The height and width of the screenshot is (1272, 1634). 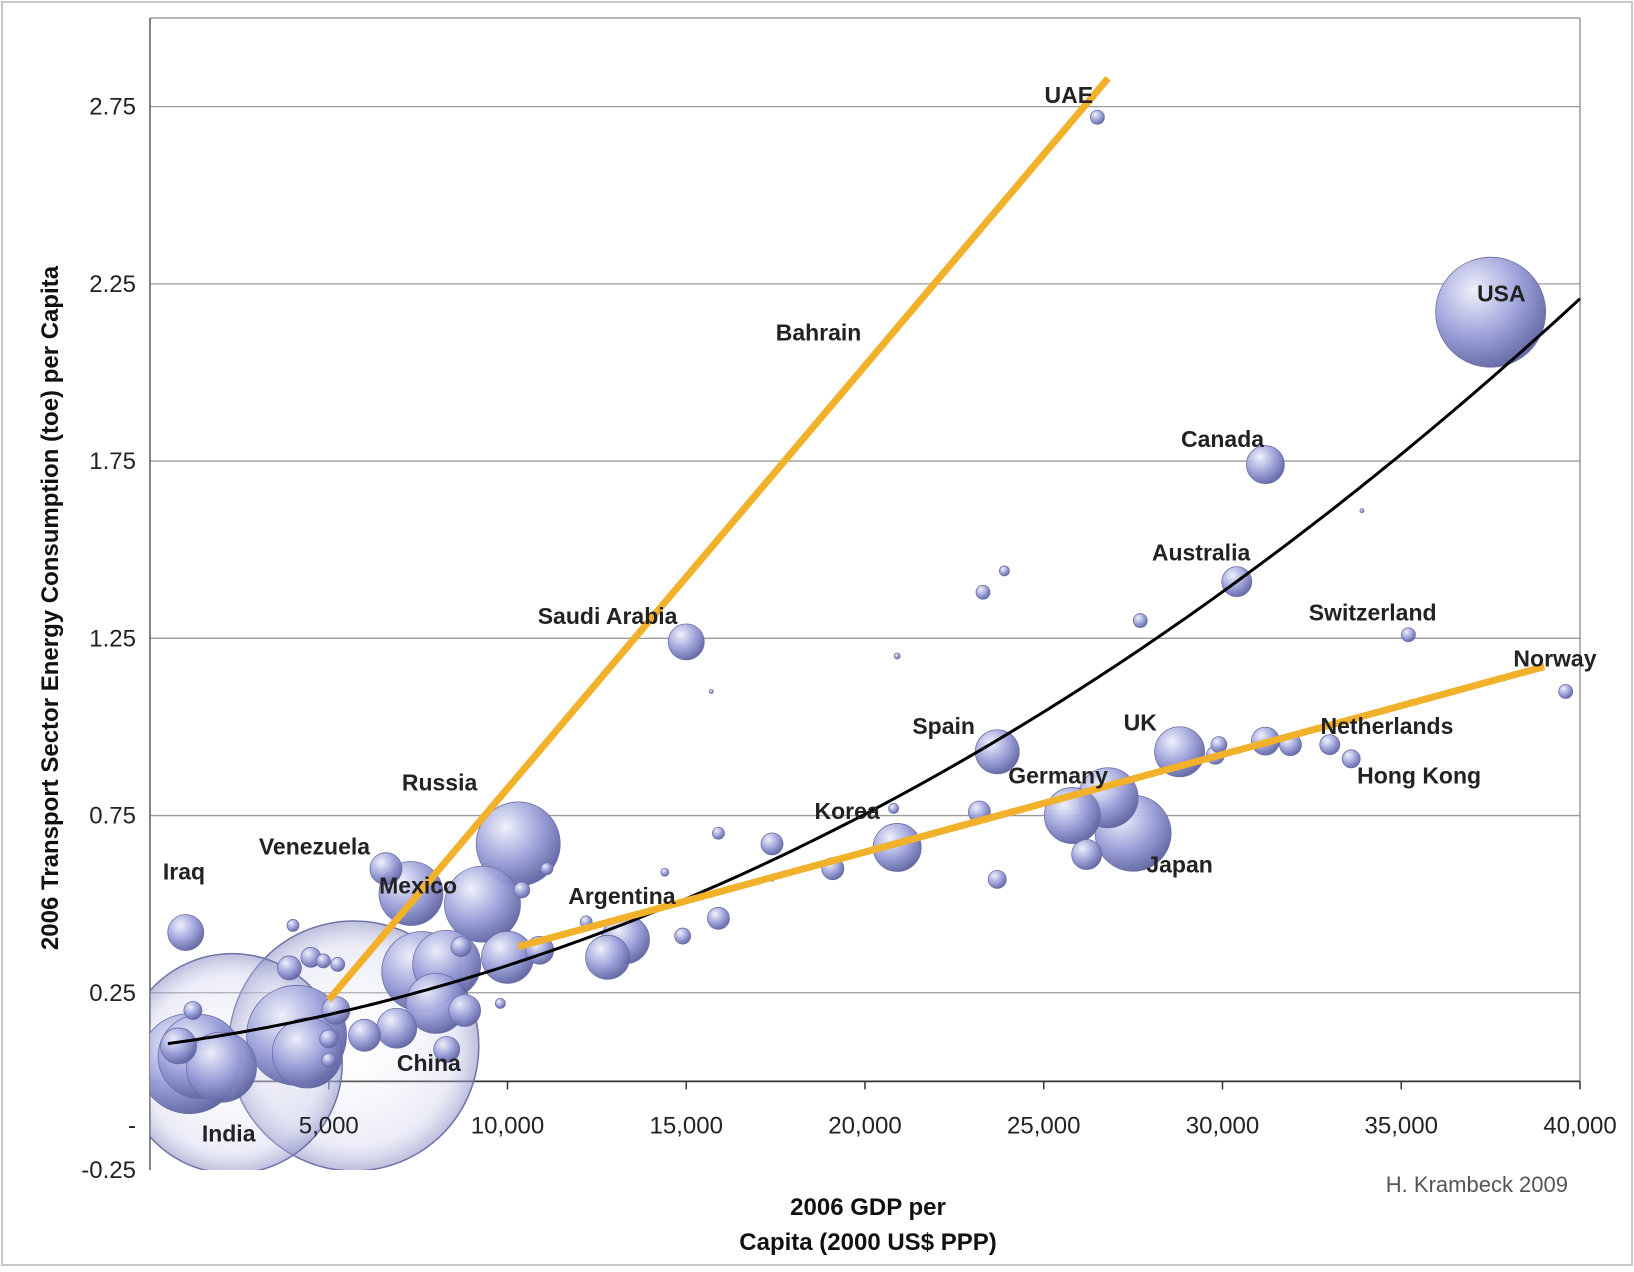 I want to click on country-label: Hong Kong, so click(x=1419, y=776).